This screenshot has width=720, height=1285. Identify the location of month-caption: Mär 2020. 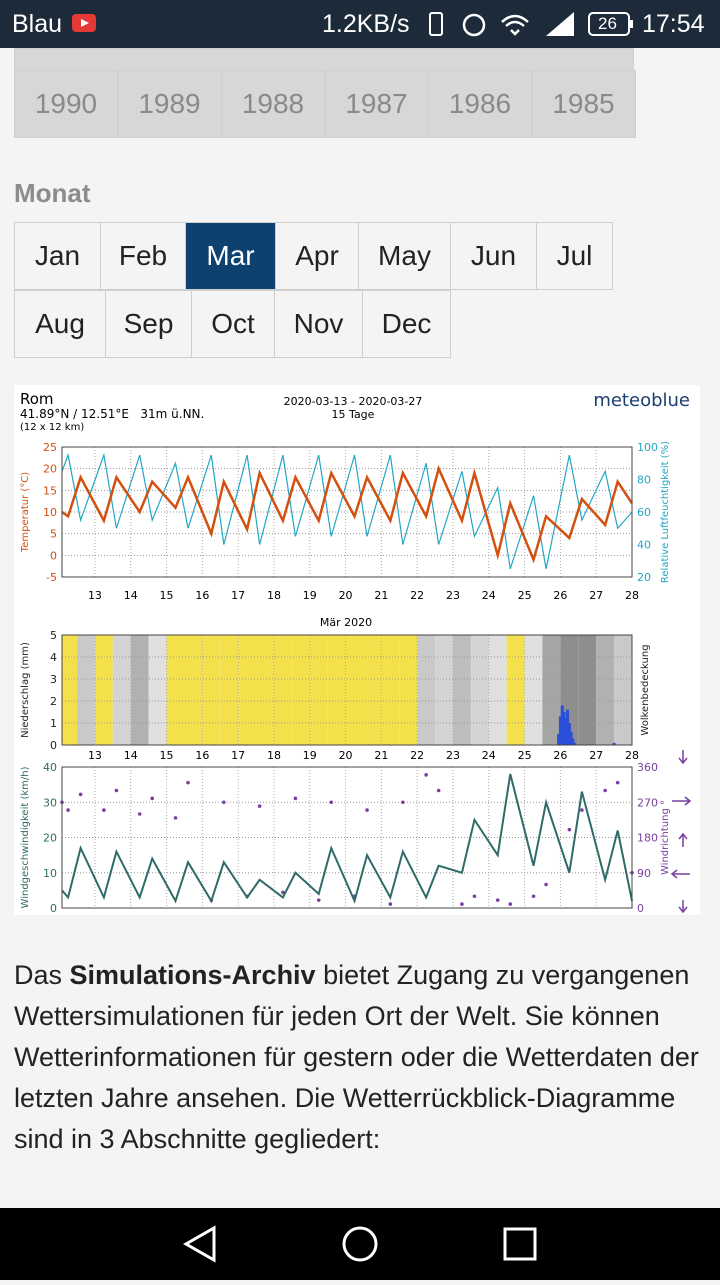
(346, 622).